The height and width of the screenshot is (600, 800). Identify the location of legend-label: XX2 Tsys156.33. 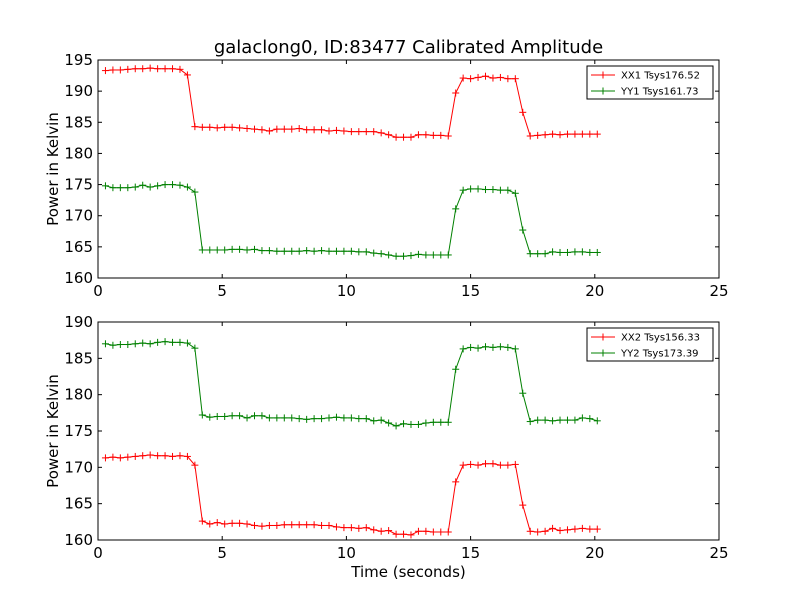
(660, 338).